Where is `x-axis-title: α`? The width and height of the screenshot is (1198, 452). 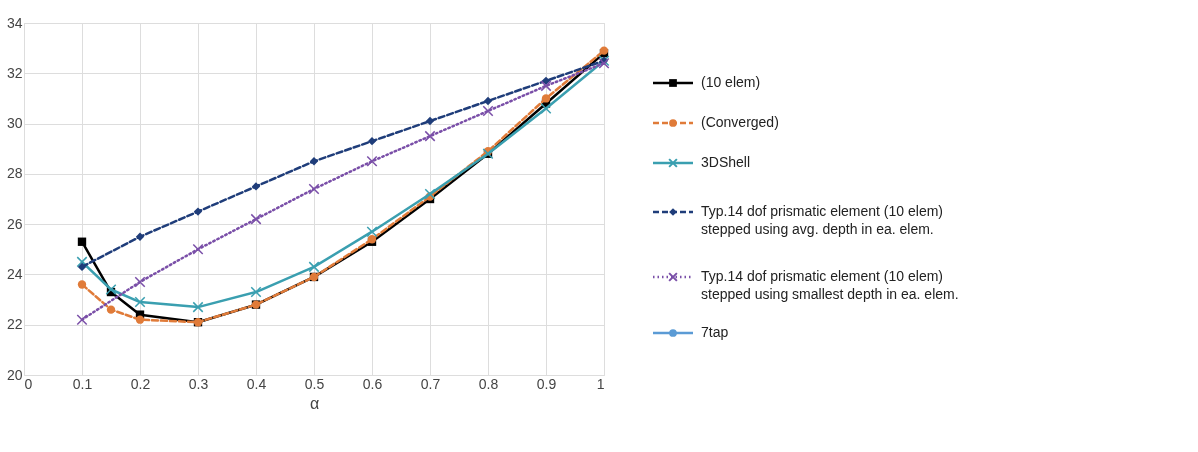
x-axis-title: α is located at coordinates (314, 403).